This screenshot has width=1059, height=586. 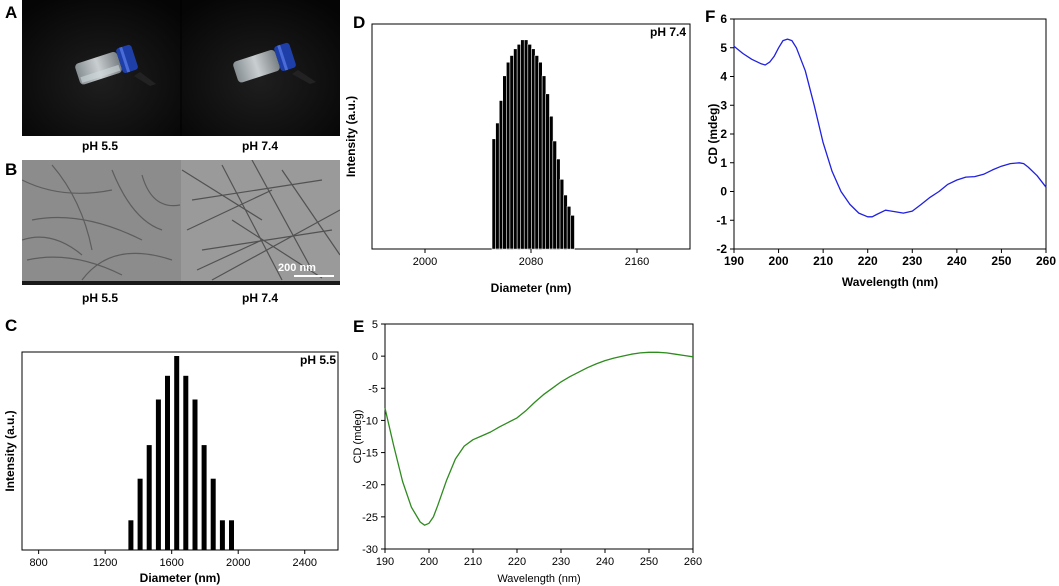 What do you see at coordinates (723, 105) in the screenshot?
I see `y-tick-label-3: 3` at bounding box center [723, 105].